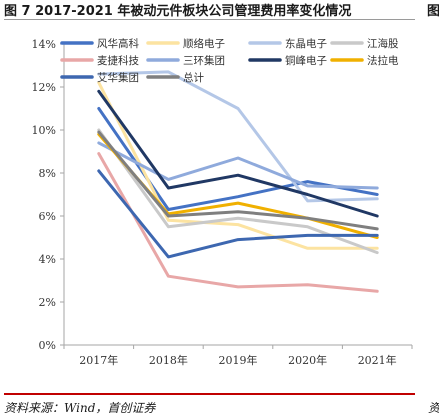 The width and height of the screenshot is (439, 420). I want to click on x-axis: 2017年 2018年 2019年 2020年 2021年, so click(238, 355).